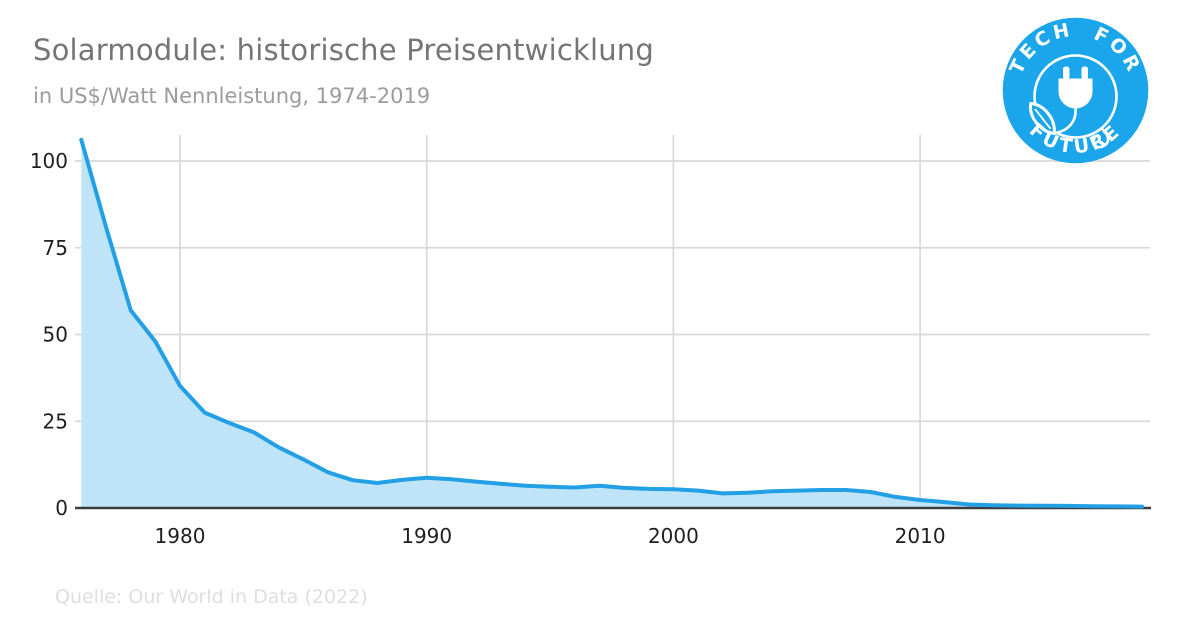 Image resolution: width=1200 pixels, height=630 pixels. I want to click on tech-for-future-logo: TECH FOR FUTURE, so click(1075, 90).